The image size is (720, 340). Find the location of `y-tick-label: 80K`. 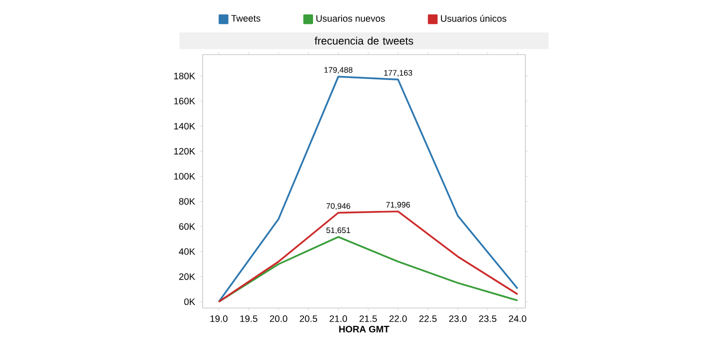

y-tick-label: 80K is located at coordinates (187, 201).